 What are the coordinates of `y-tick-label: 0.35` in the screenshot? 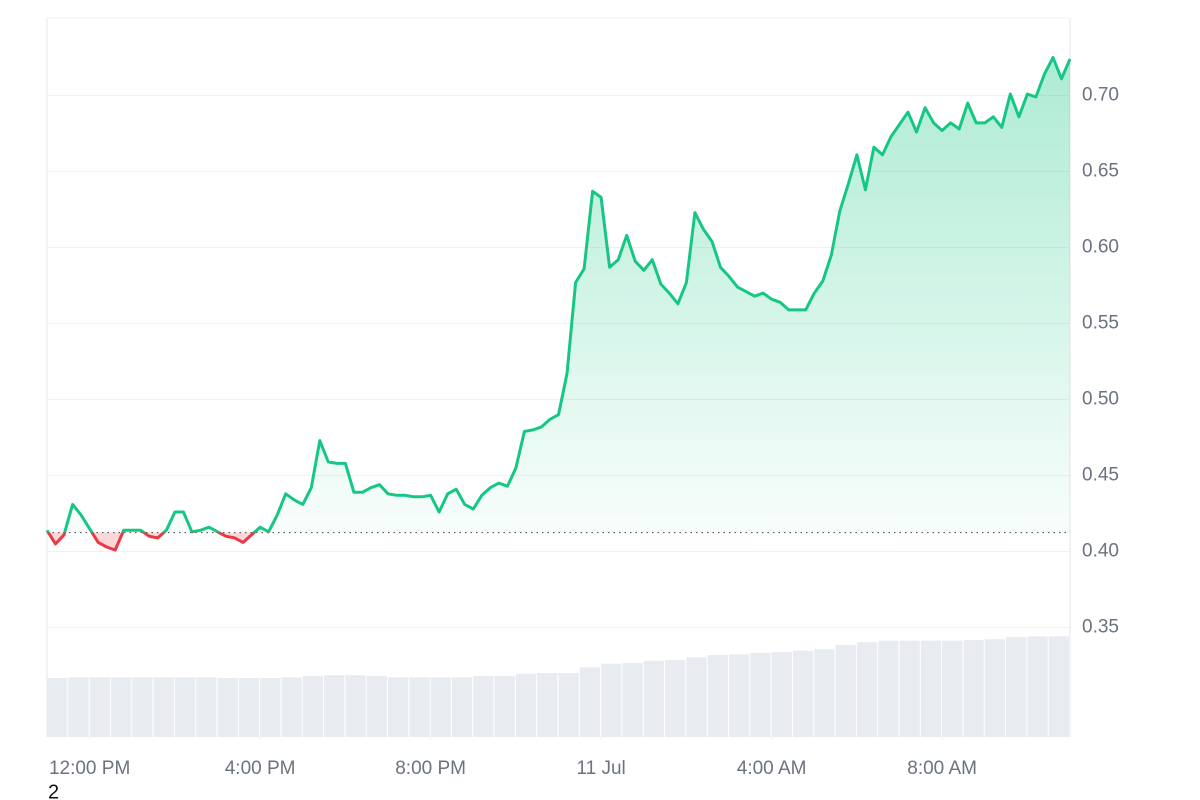 It's located at (1100, 627).